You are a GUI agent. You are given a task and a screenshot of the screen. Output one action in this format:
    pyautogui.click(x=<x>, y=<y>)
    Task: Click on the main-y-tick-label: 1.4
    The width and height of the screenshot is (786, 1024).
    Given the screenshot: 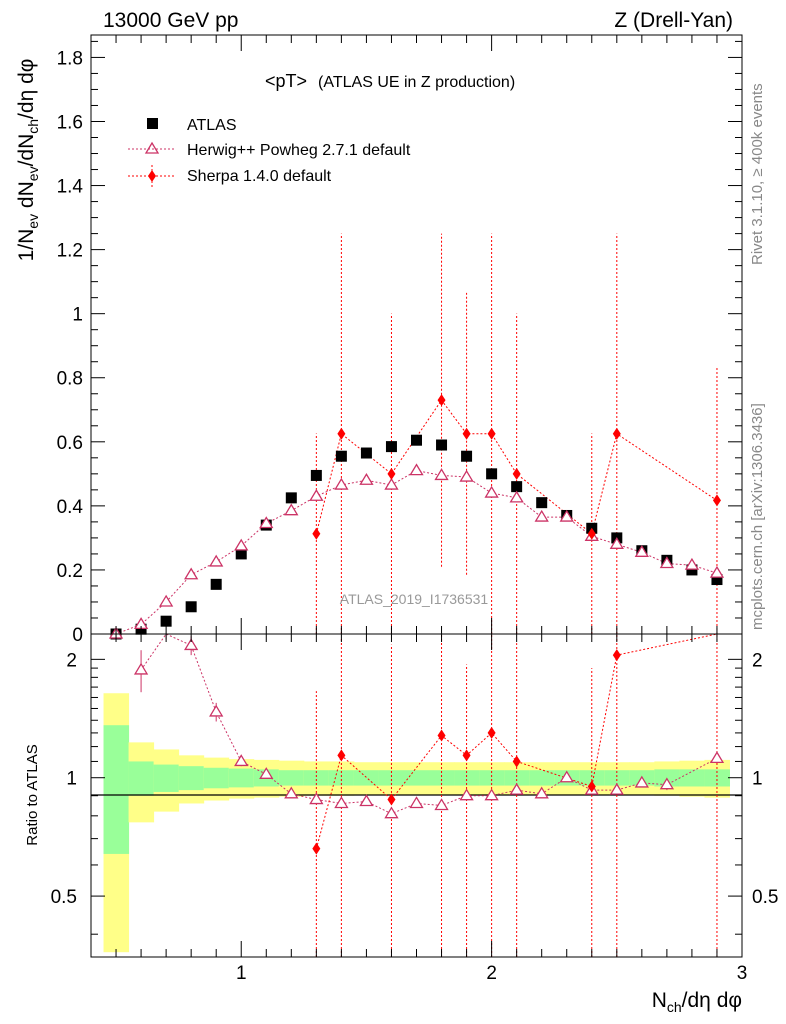 What is the action you would take?
    pyautogui.click(x=70, y=187)
    